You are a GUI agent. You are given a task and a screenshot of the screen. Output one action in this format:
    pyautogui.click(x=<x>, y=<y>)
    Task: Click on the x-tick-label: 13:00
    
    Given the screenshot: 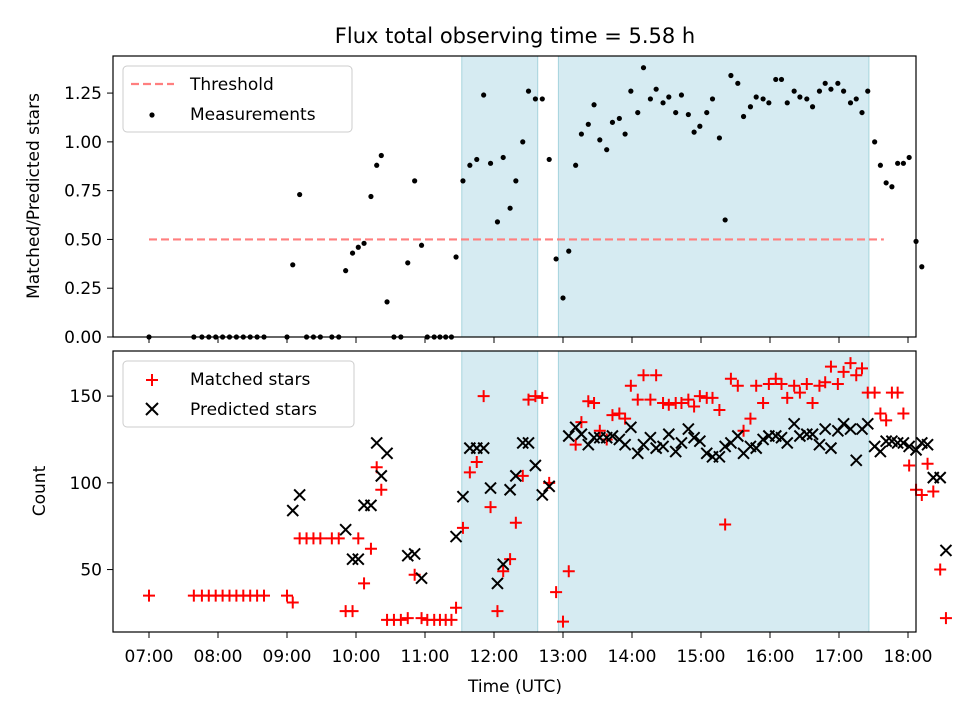 What is the action you would take?
    pyautogui.click(x=563, y=657)
    